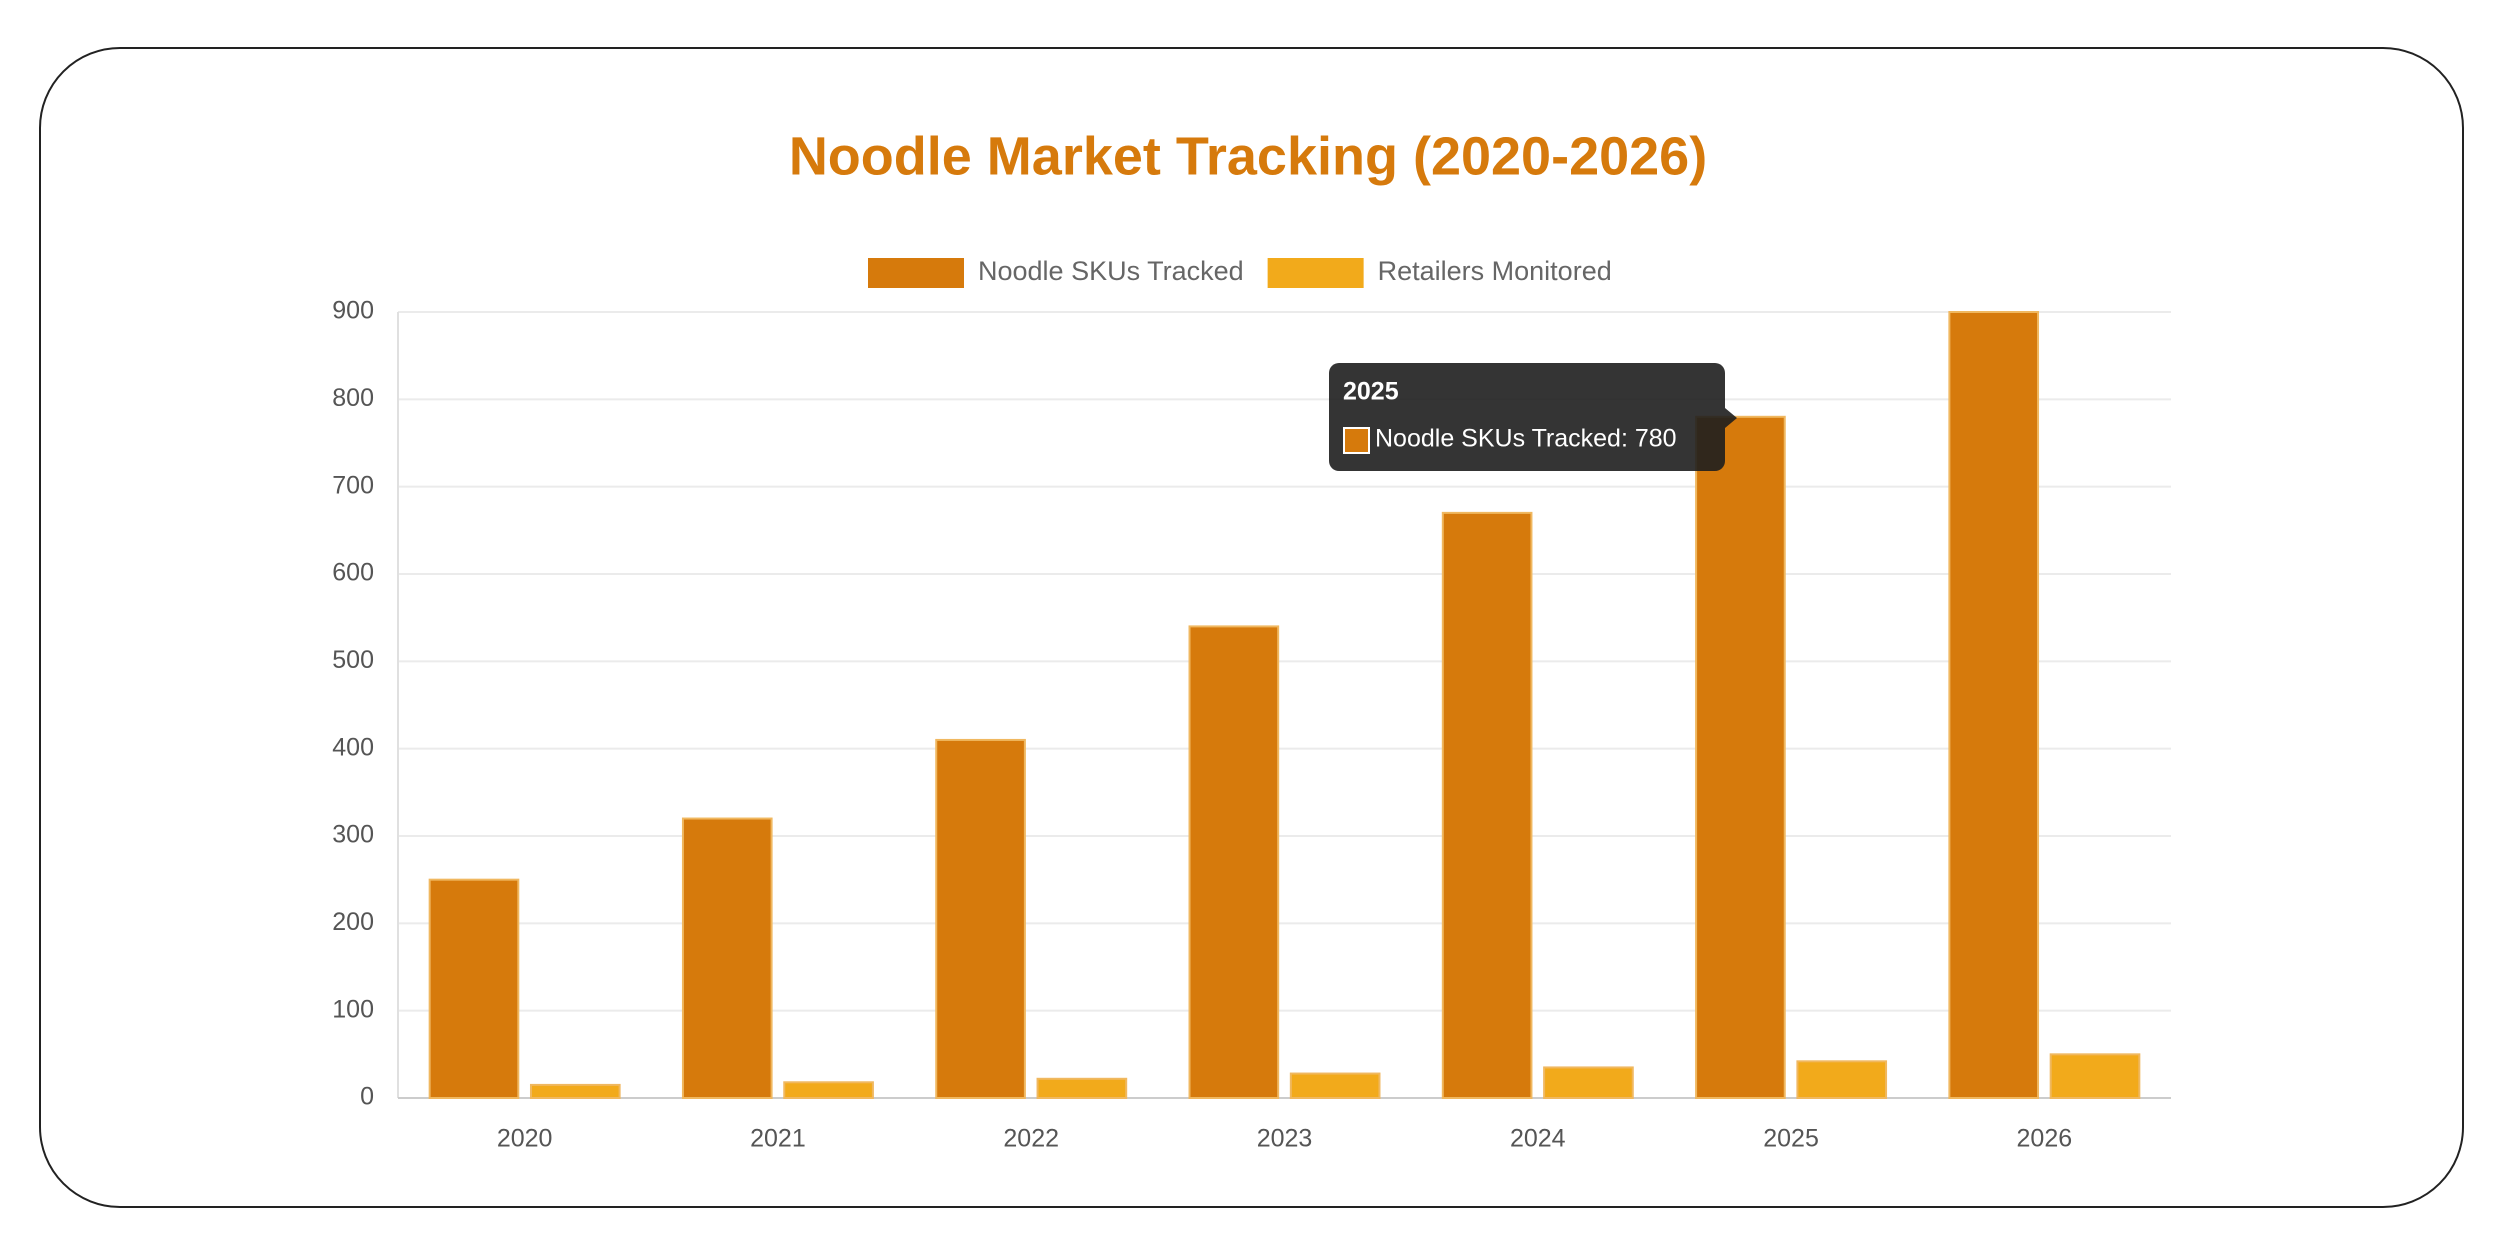 The height and width of the screenshot is (1245, 2497). I want to click on legend-label: Retailers Monitored, so click(1495, 271).